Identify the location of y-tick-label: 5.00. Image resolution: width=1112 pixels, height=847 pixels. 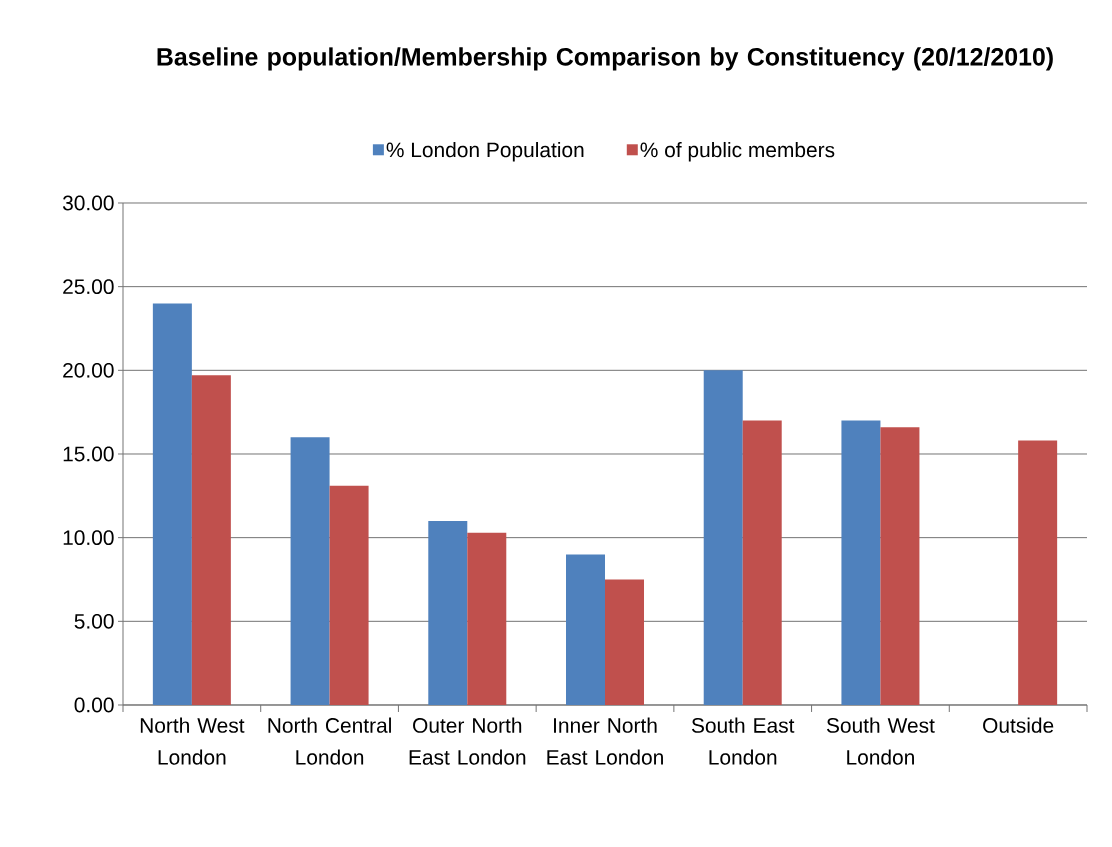
(94, 621).